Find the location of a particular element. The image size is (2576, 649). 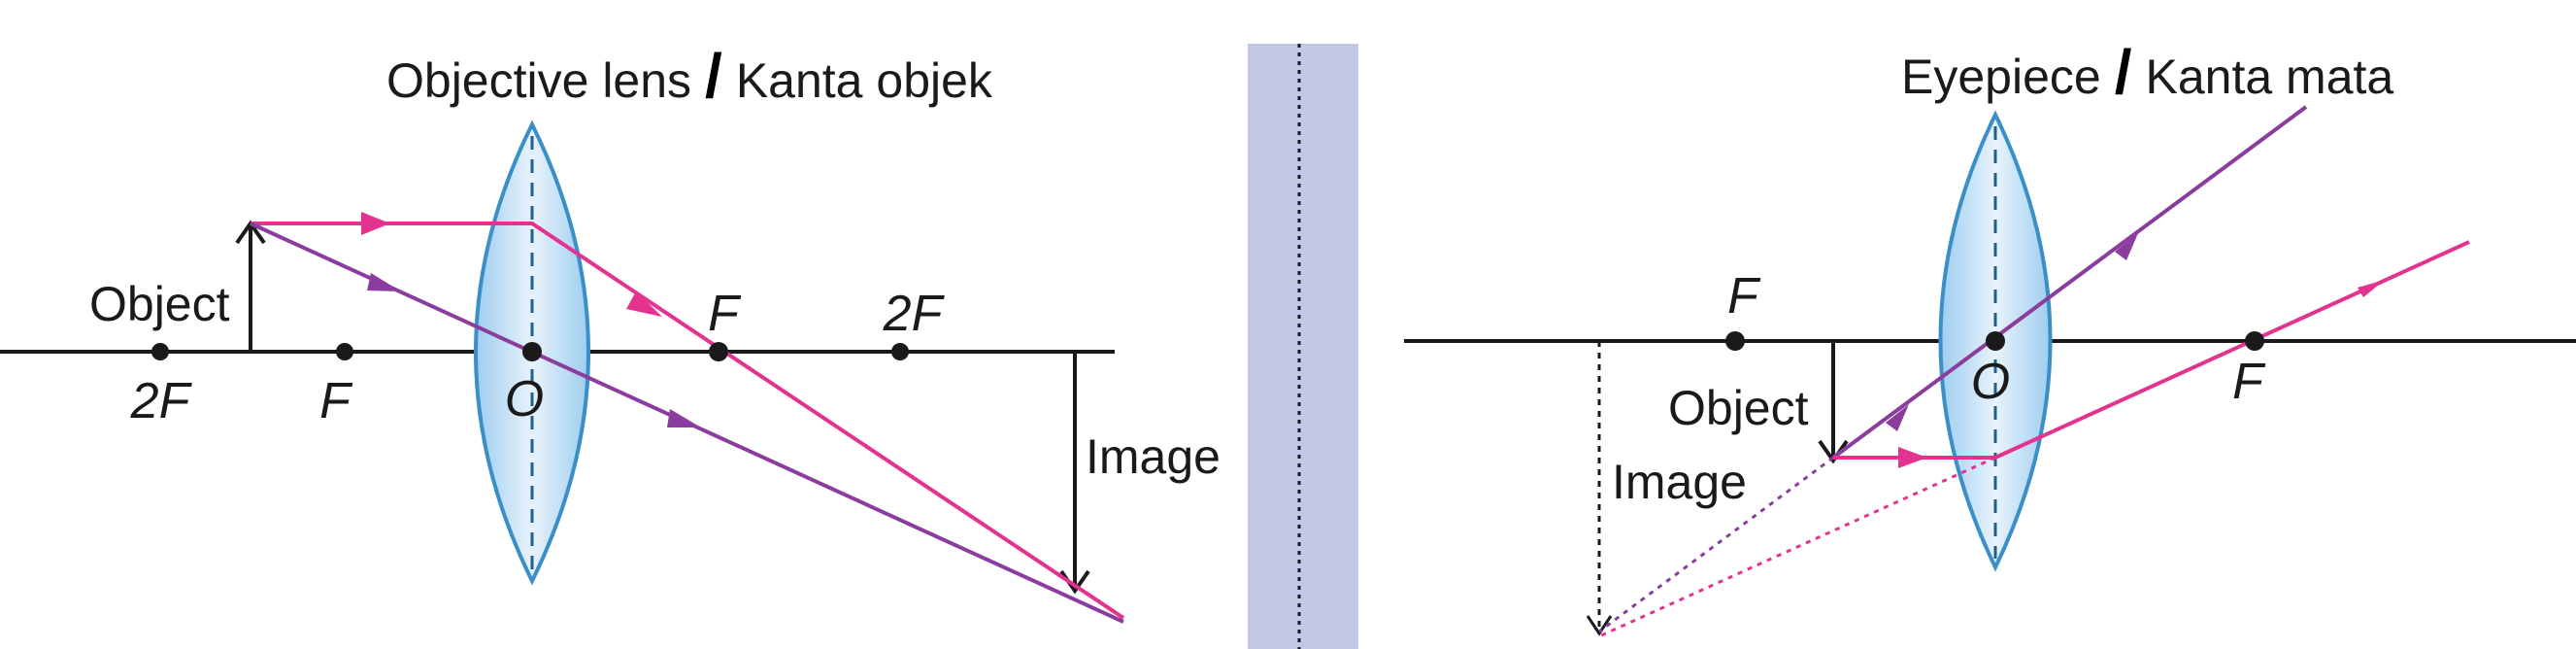

objective-title: Objective lens / Kanta objek is located at coordinates (690, 76).